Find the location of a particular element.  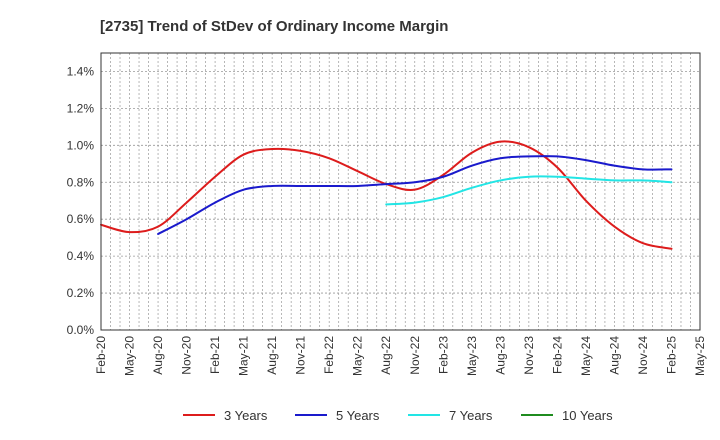

y-tick-label: 1.0% is located at coordinates (81, 145).